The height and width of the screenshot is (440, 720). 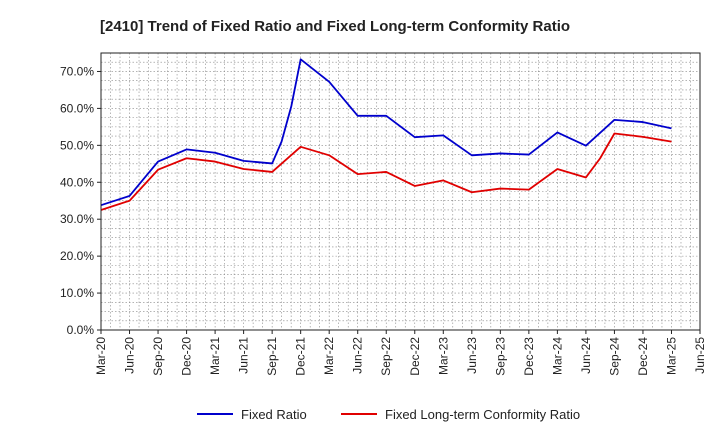 I want to click on y-tick-label: 20.0%, so click(x=77, y=256).